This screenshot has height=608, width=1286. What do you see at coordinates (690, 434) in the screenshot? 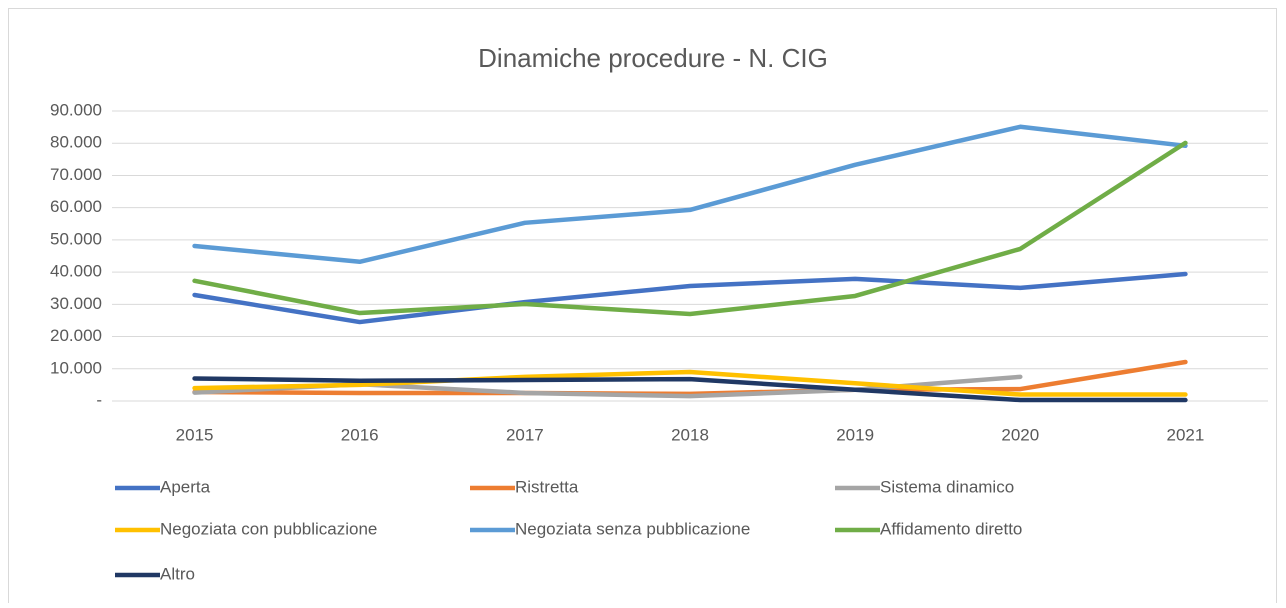
I see `x-tick-label: 2018` at bounding box center [690, 434].